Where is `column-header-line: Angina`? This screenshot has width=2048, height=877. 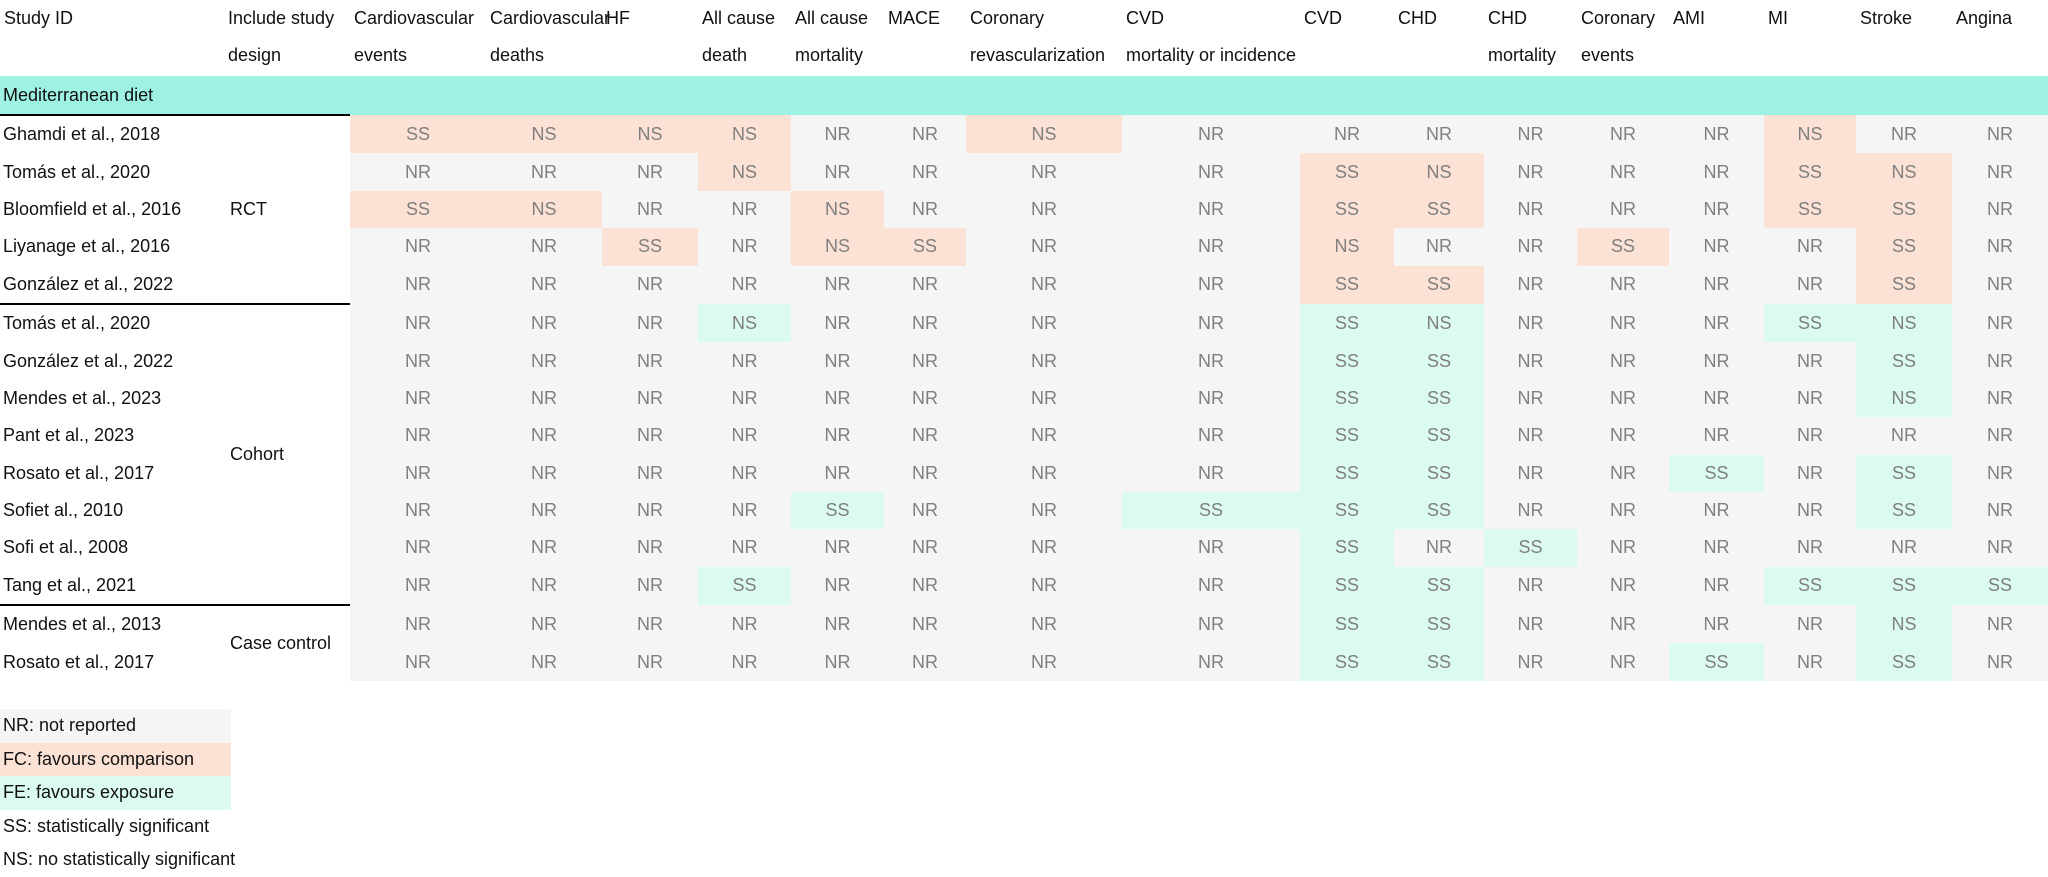
column-header-line: Angina is located at coordinates (1984, 18).